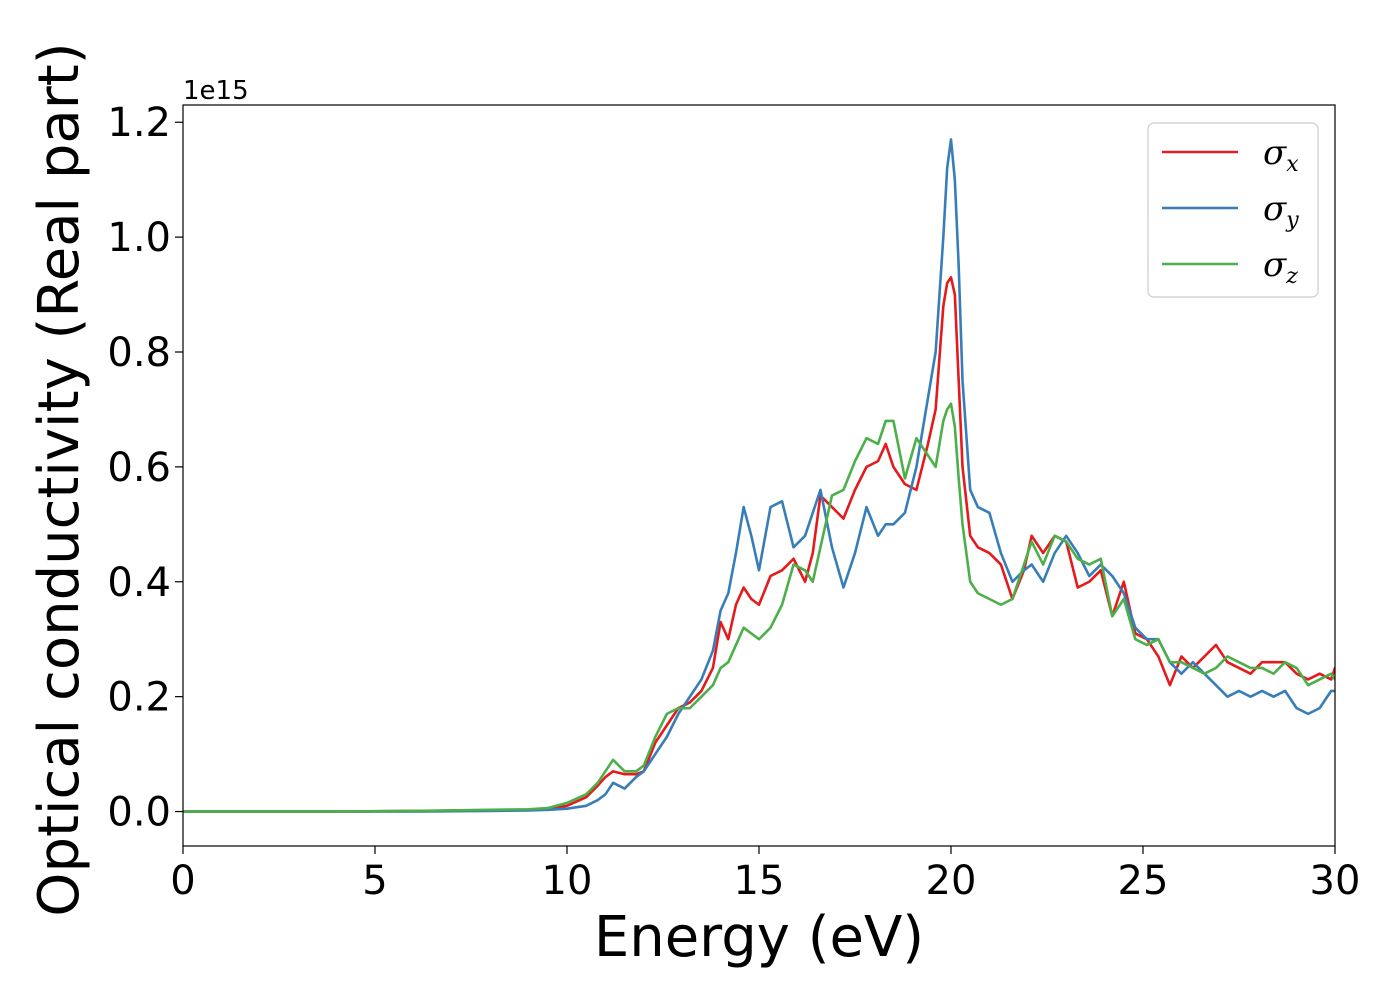 The height and width of the screenshot is (1000, 1400). Describe the element at coordinates (951, 881) in the screenshot. I see `x-tick-label: 20` at that location.